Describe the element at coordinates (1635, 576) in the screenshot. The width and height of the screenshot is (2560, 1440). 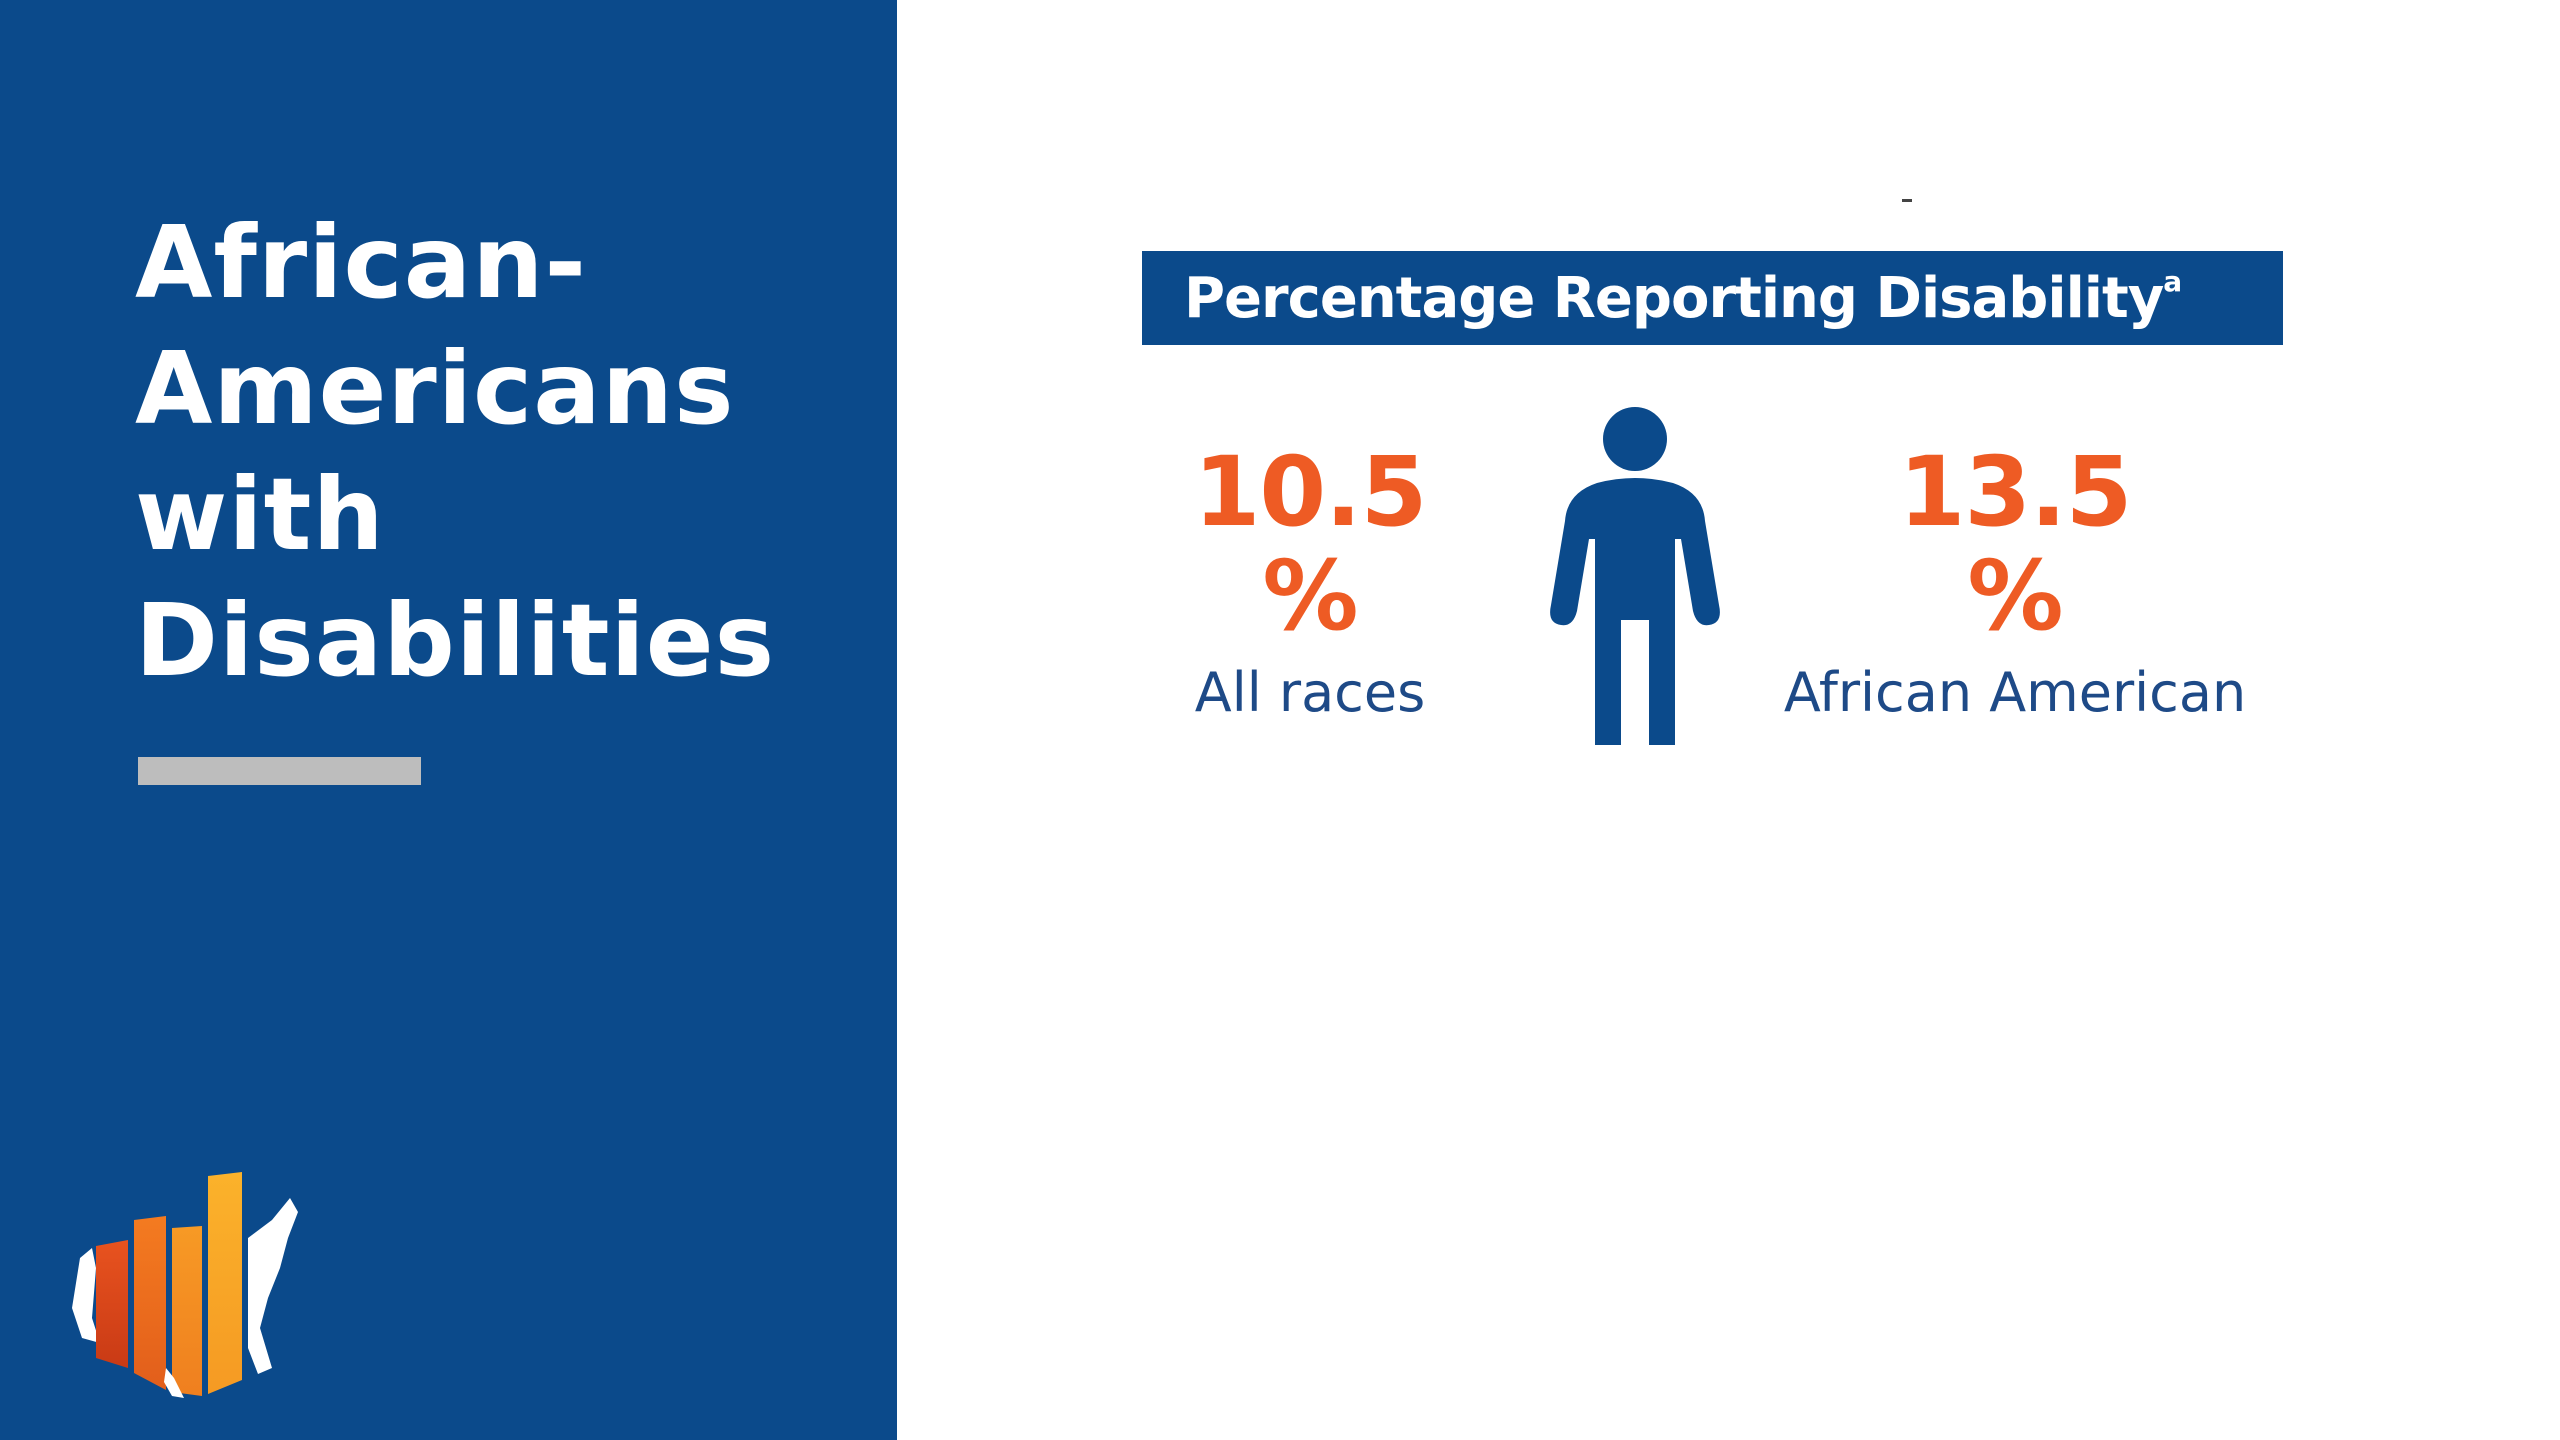
I see `person-icon` at that location.